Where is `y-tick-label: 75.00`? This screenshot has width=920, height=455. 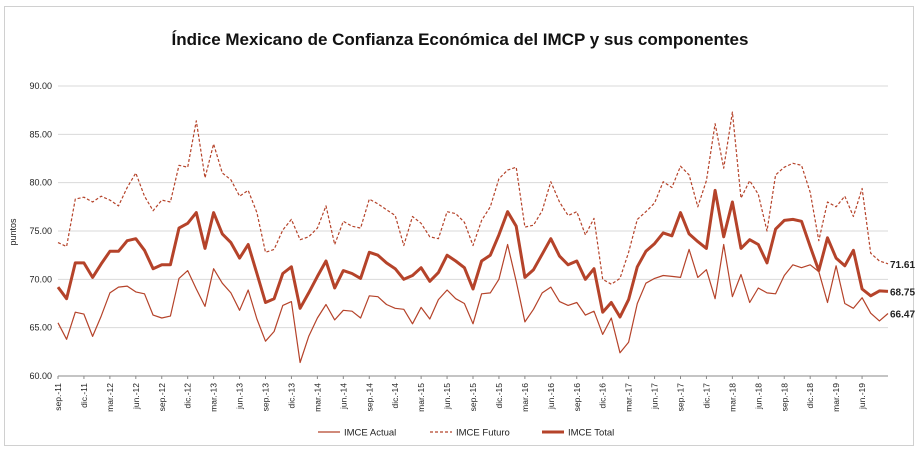 y-tick-label: 75.00 is located at coordinates (40, 231).